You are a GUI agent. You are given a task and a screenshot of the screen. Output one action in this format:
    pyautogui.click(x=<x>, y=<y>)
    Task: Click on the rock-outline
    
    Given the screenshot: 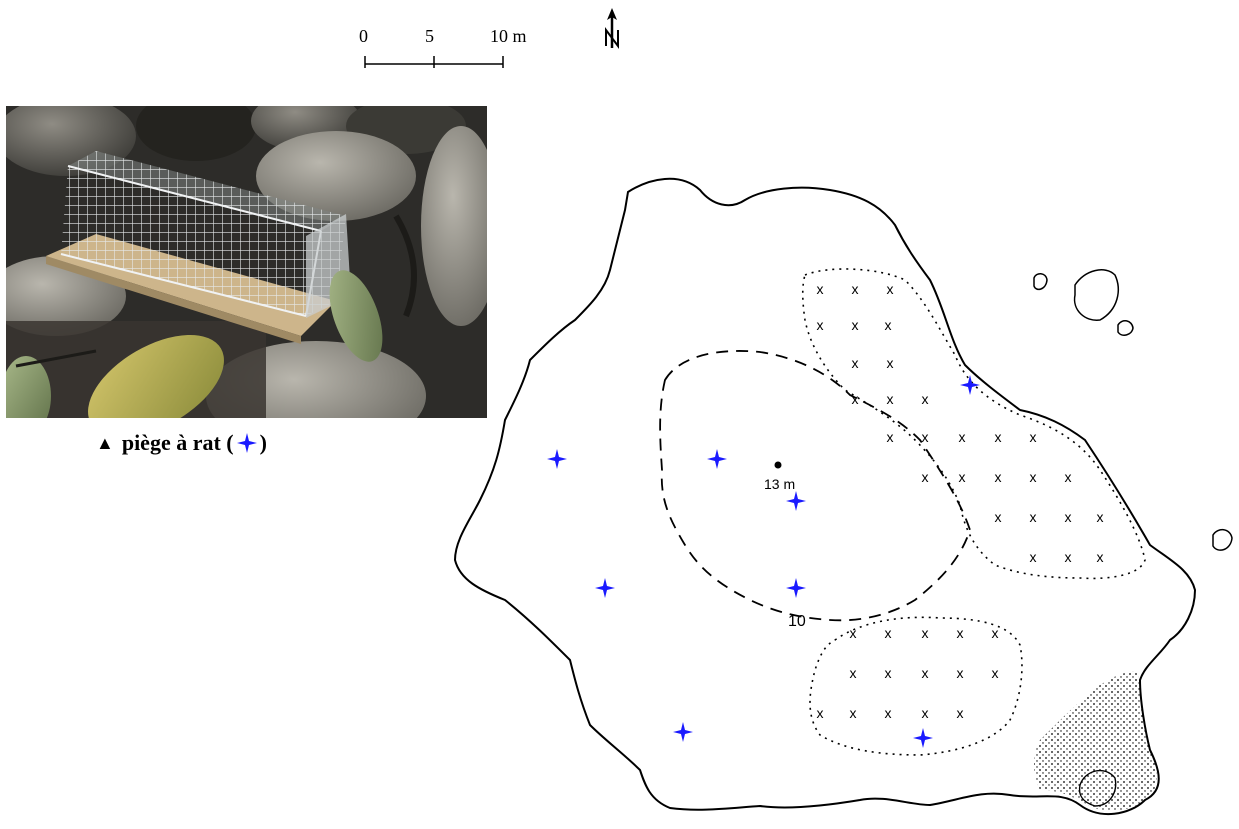 What is the action you would take?
    pyautogui.click(x=1097, y=788)
    